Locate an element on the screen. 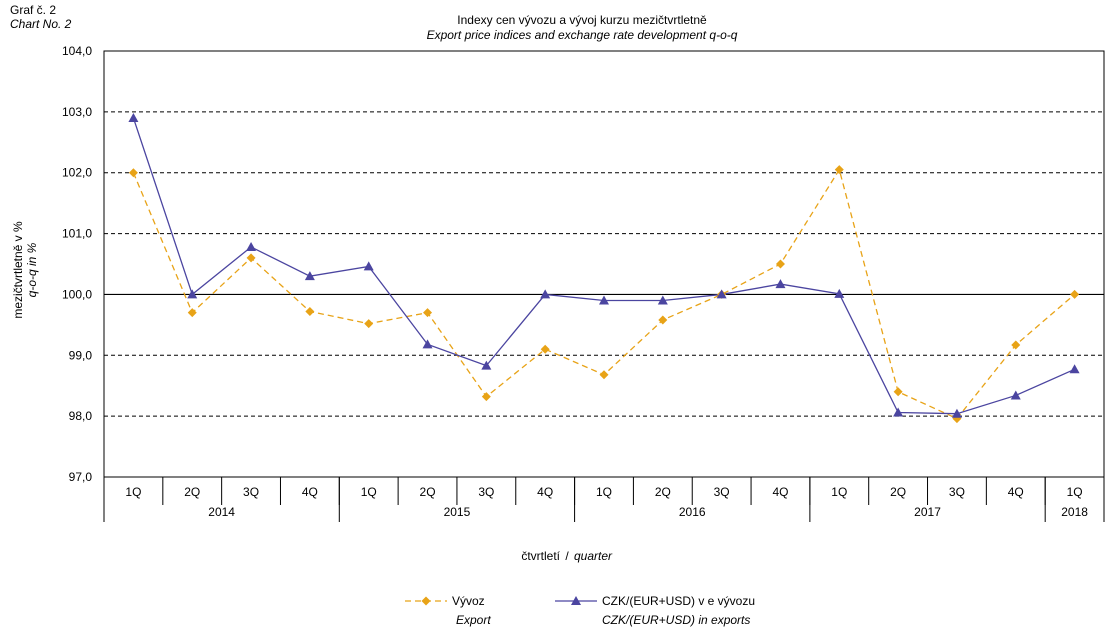 This screenshot has height=632, width=1108. y-tick-labels: 97,0 98,0 99,0 100,0 101,0 102,0 103,0 104,0 is located at coordinates (77, 264).